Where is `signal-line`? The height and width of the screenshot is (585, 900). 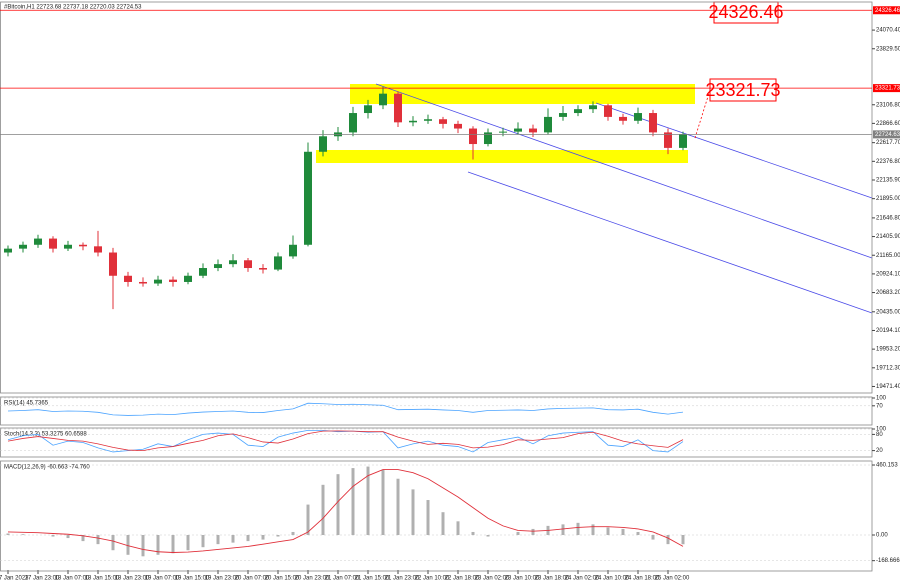 signal-line is located at coordinates (345, 511).